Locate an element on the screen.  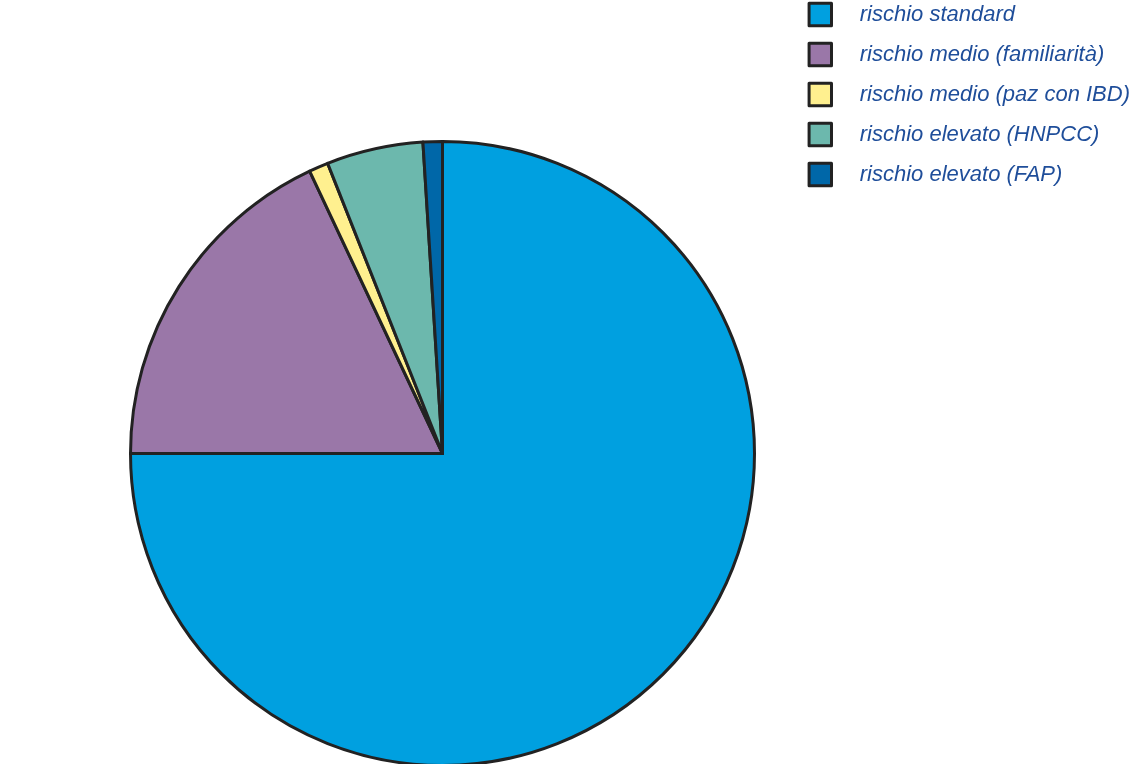
legend-label: rischio medio (familiarità) is located at coordinates (982, 54).